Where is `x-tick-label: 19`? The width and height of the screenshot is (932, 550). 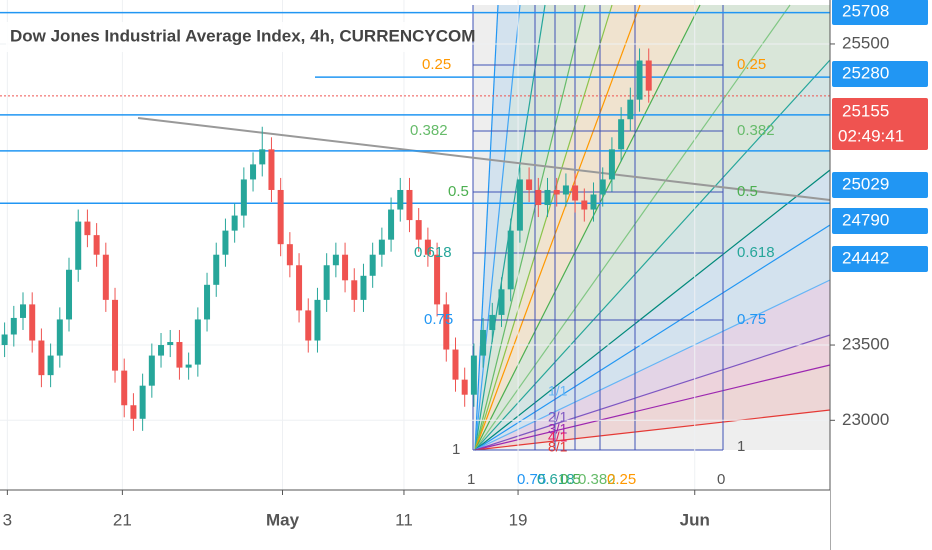
x-tick-label: 19 is located at coordinates (518, 519).